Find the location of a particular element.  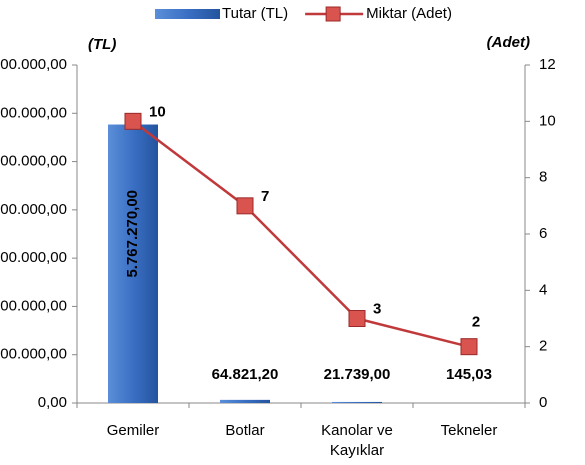

y2-tick-label: 12 is located at coordinates (547, 64).